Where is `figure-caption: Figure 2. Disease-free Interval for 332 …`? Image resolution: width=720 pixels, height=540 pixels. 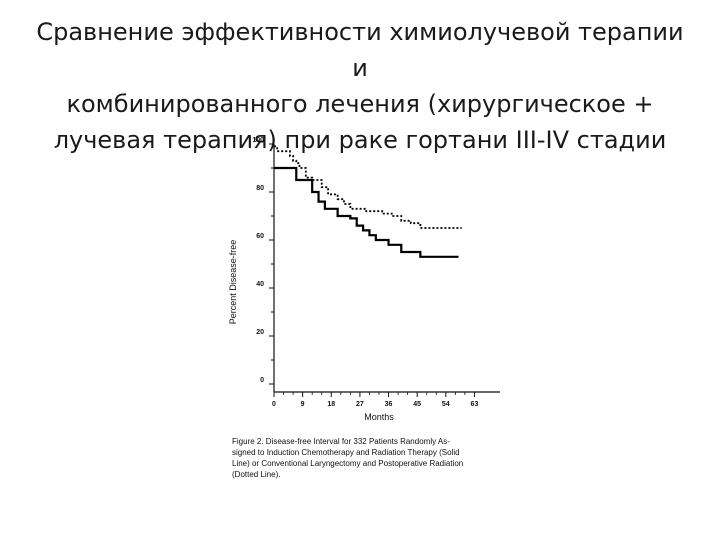
figure-caption: Figure 2. Disease-free Interval for 332 … is located at coordinates (377, 458).